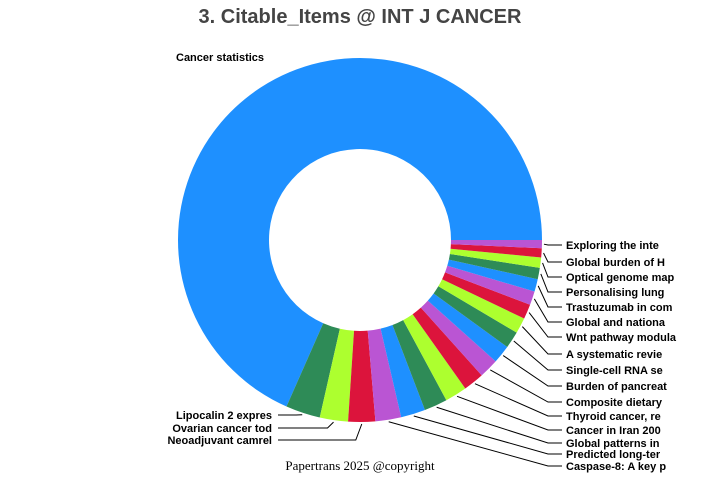 This screenshot has width=720, height=480. I want to click on slice-label: Predicted long-ter, so click(613, 455).